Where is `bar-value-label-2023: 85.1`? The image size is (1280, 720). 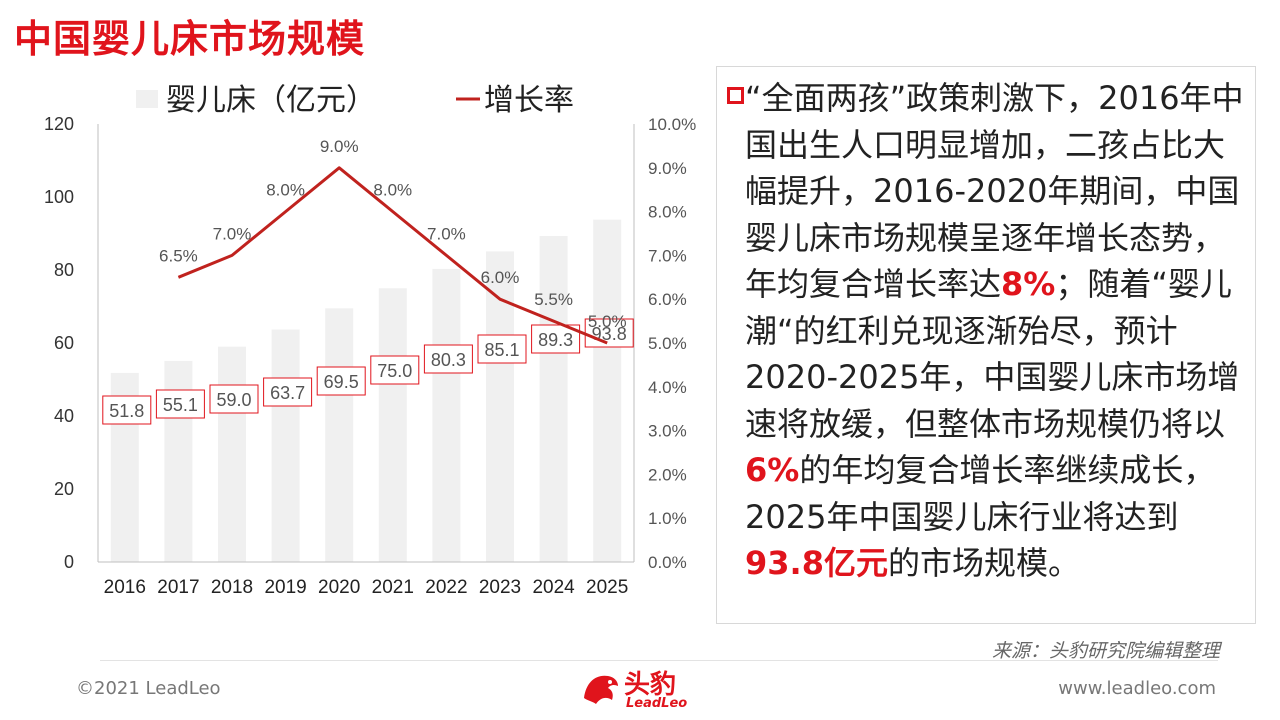
bar-value-label-2023: 85.1 is located at coordinates (501, 350).